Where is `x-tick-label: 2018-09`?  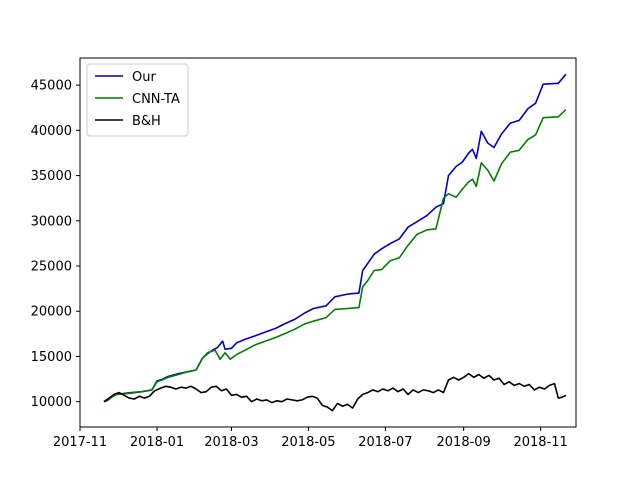
x-tick-label: 2018-09 is located at coordinates (464, 442).